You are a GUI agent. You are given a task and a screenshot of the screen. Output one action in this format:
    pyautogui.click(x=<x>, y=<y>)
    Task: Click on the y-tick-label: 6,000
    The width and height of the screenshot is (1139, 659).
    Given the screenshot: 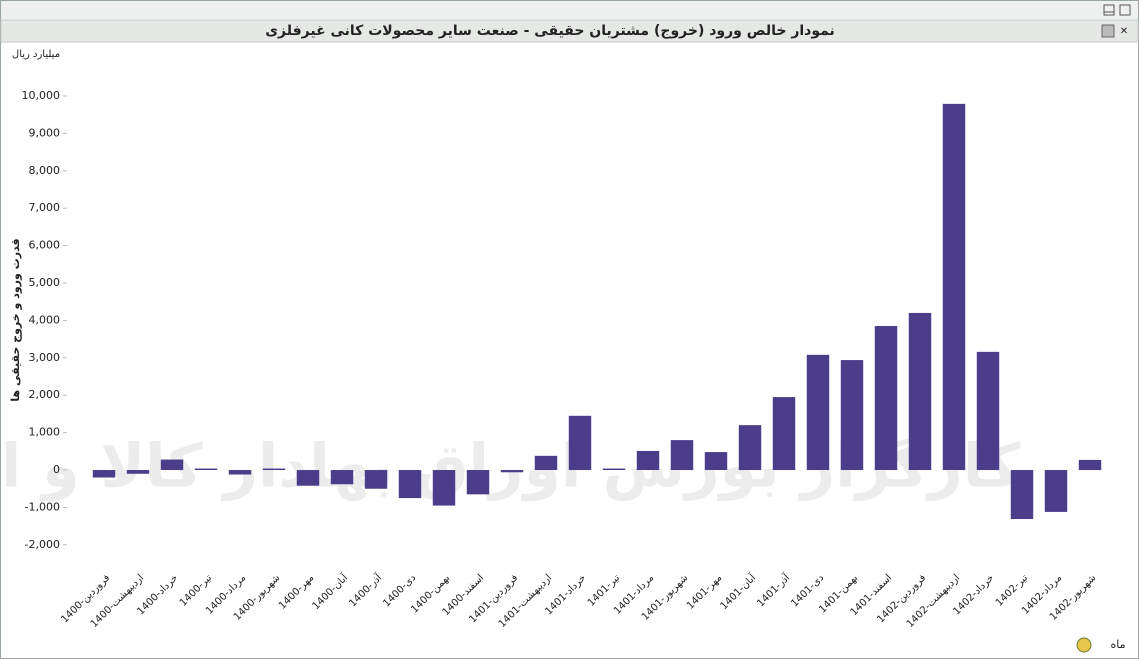 What is the action you would take?
    pyautogui.click(x=45, y=245)
    